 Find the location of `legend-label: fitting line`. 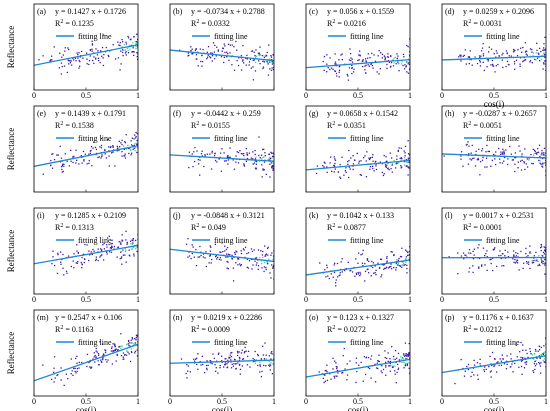

legend-label: fitting line is located at coordinates (95, 342).